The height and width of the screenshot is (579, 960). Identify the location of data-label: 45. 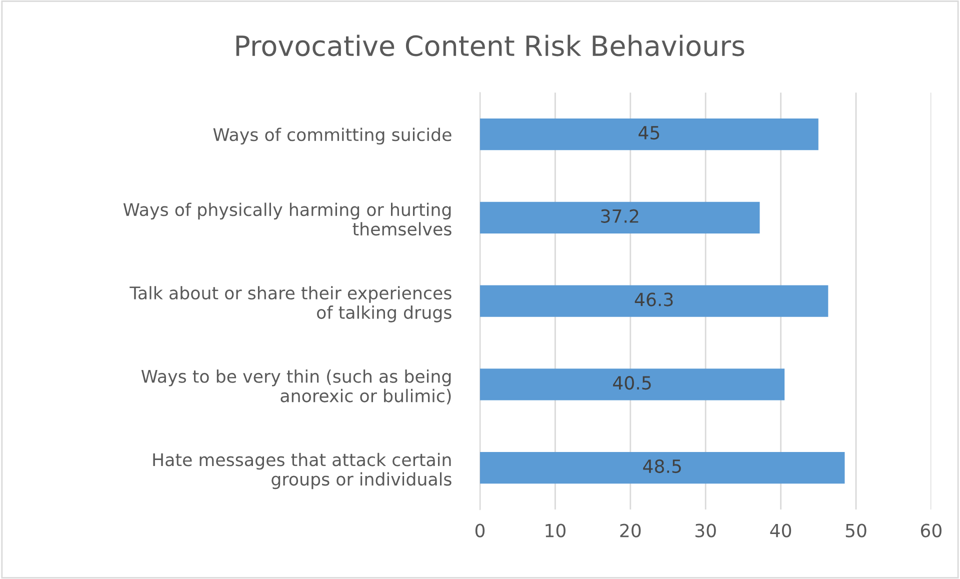
(649, 133).